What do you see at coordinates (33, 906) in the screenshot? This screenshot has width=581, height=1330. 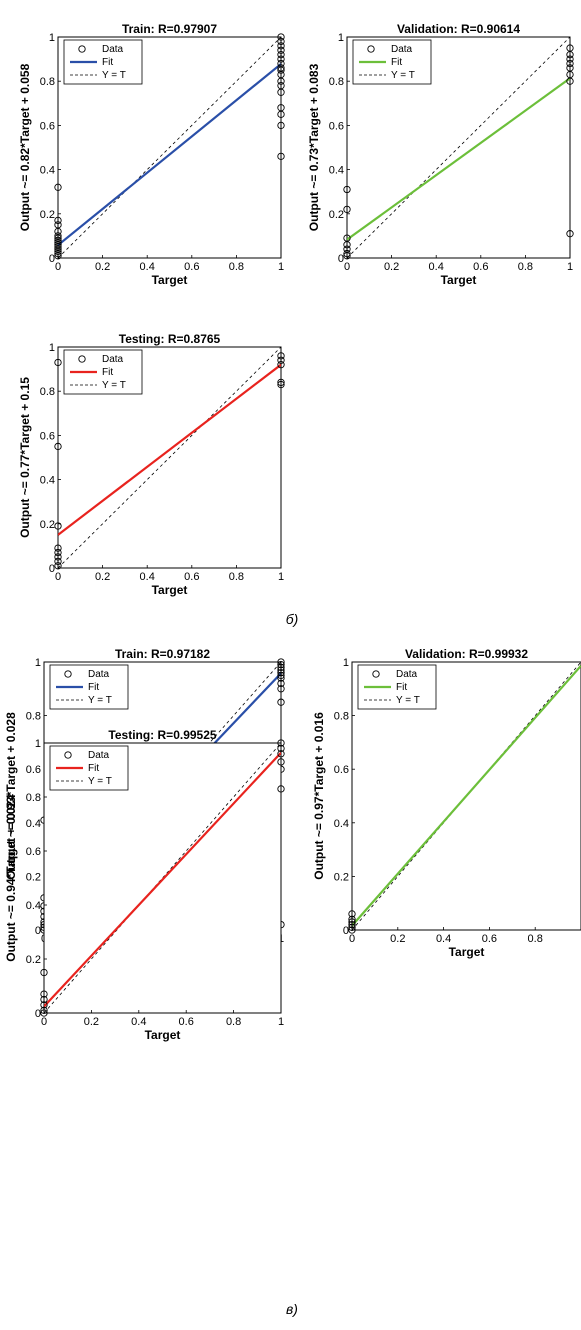 I see `y-tick-label: 0.4` at bounding box center [33, 906].